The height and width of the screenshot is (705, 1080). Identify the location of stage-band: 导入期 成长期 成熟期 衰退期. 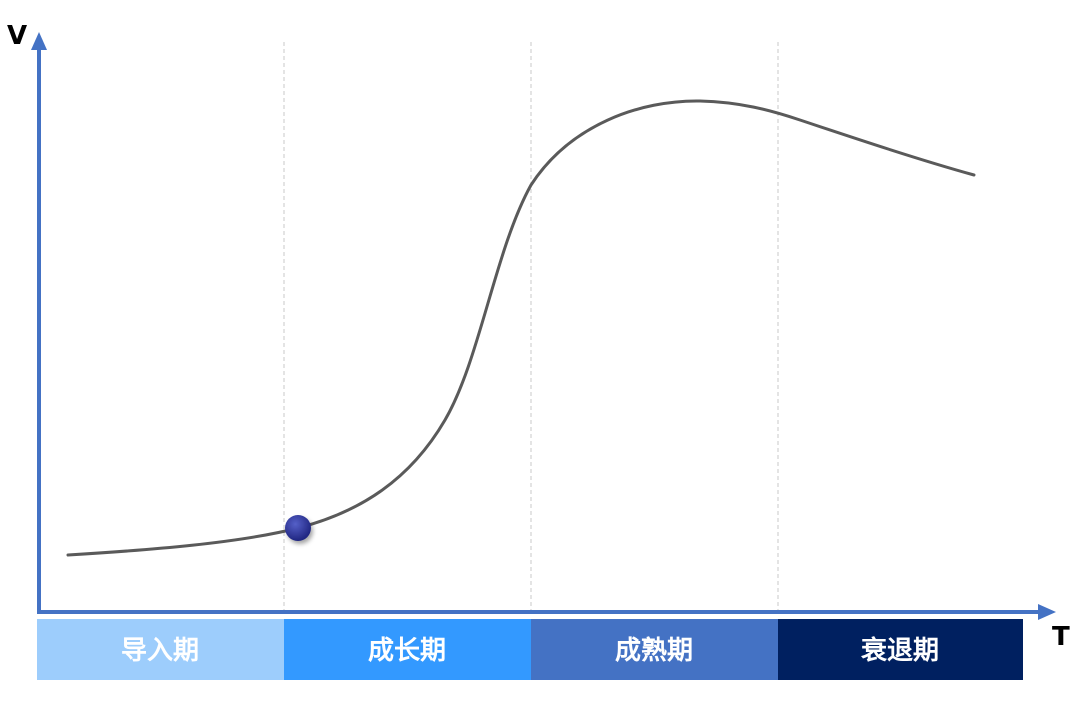
(530, 649).